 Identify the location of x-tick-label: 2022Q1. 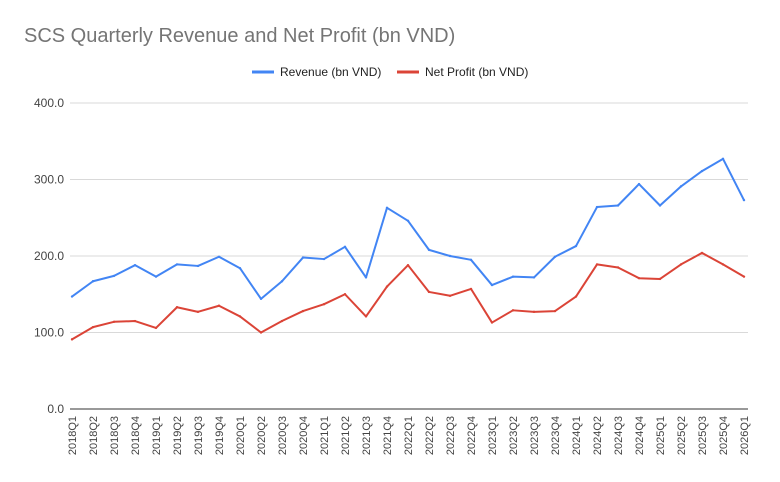
(409, 435).